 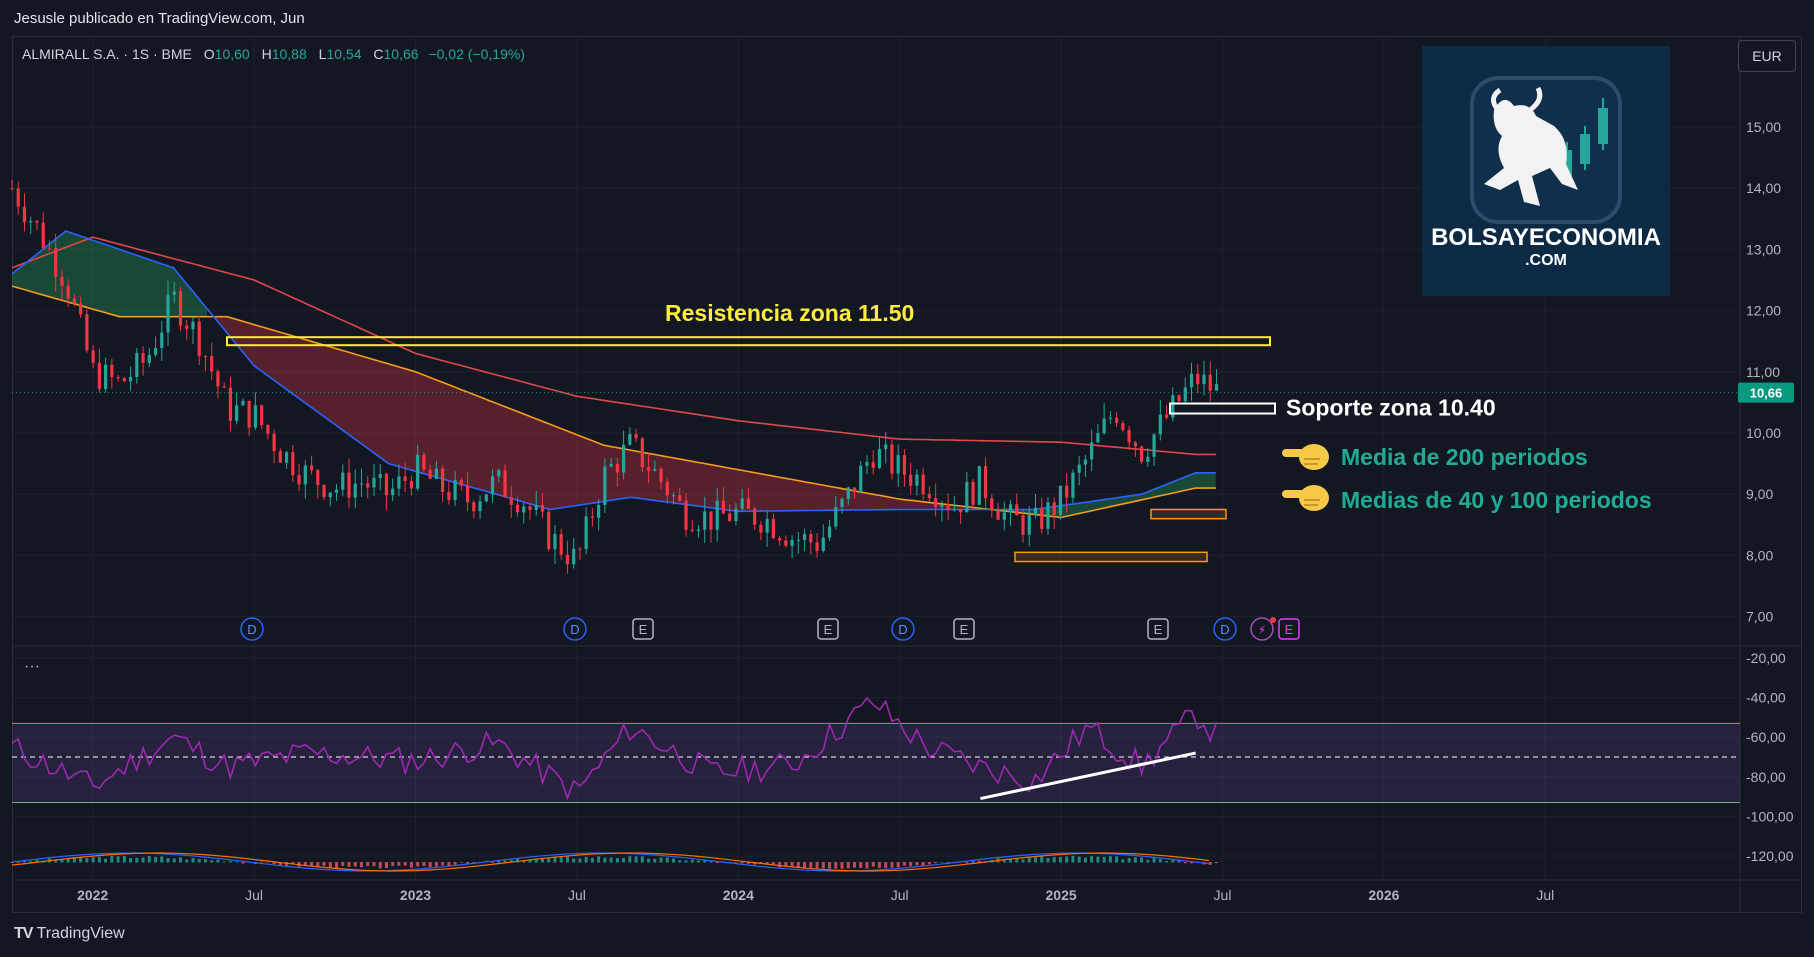 What do you see at coordinates (1158, 629) in the screenshot?
I see `earnings-marker-label: E` at bounding box center [1158, 629].